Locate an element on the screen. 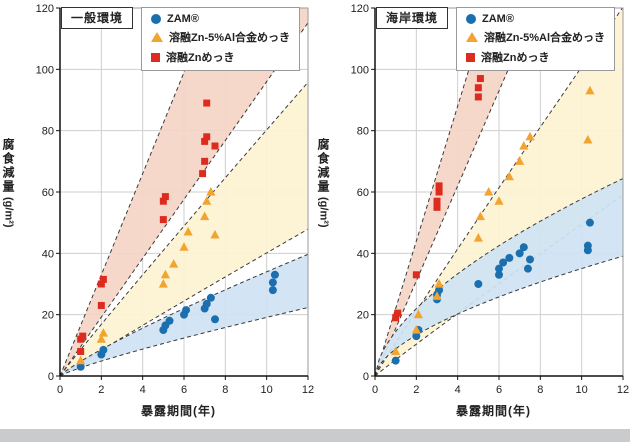 The image size is (630, 442). x-axis-label-general: 暴露期間(年) is located at coordinates (178, 411).